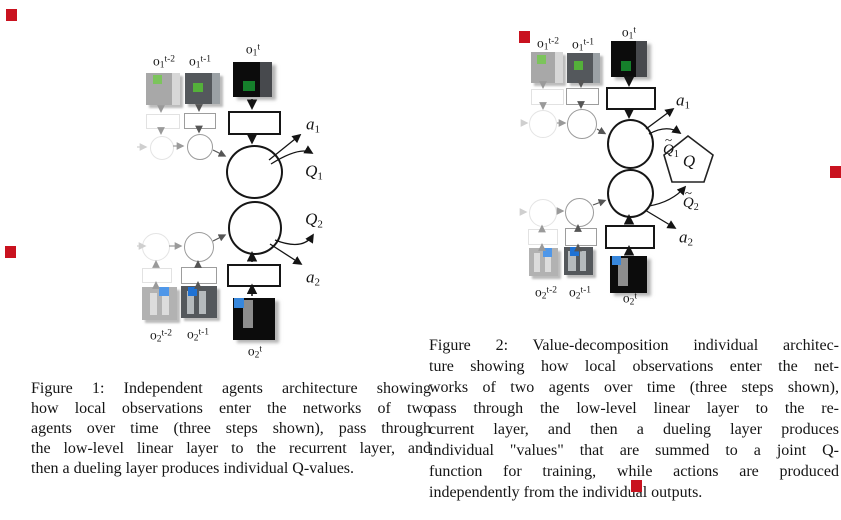  I want to click on fig2-label-o2-t2: o2t-2, so click(546, 293).